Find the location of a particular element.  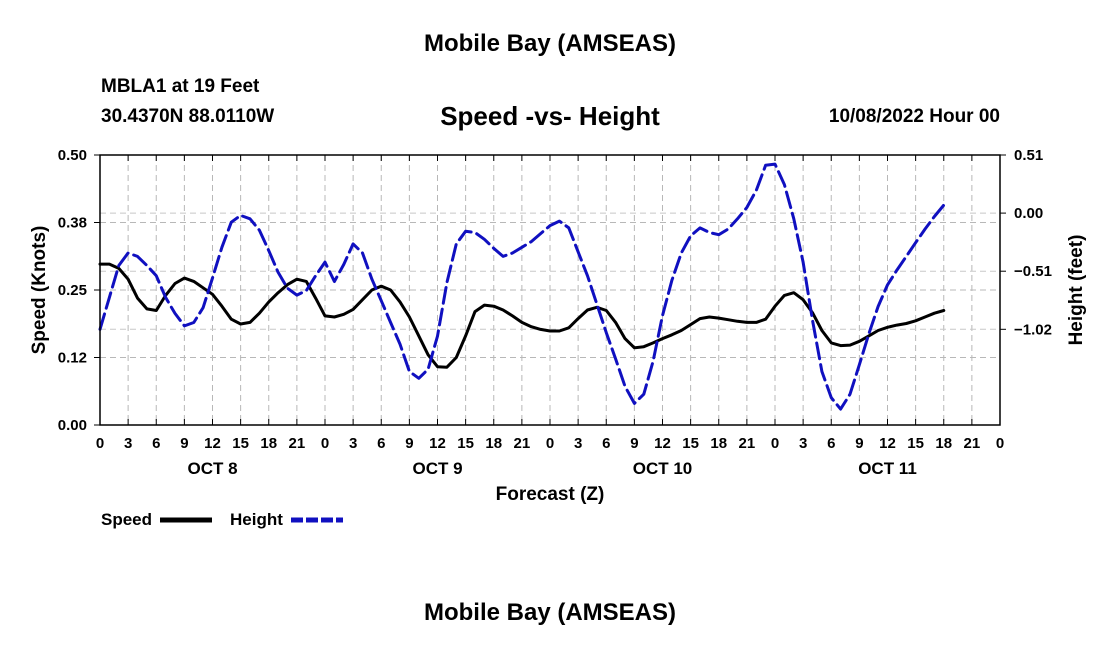

x-day-label: OCT 10 is located at coordinates (663, 468).